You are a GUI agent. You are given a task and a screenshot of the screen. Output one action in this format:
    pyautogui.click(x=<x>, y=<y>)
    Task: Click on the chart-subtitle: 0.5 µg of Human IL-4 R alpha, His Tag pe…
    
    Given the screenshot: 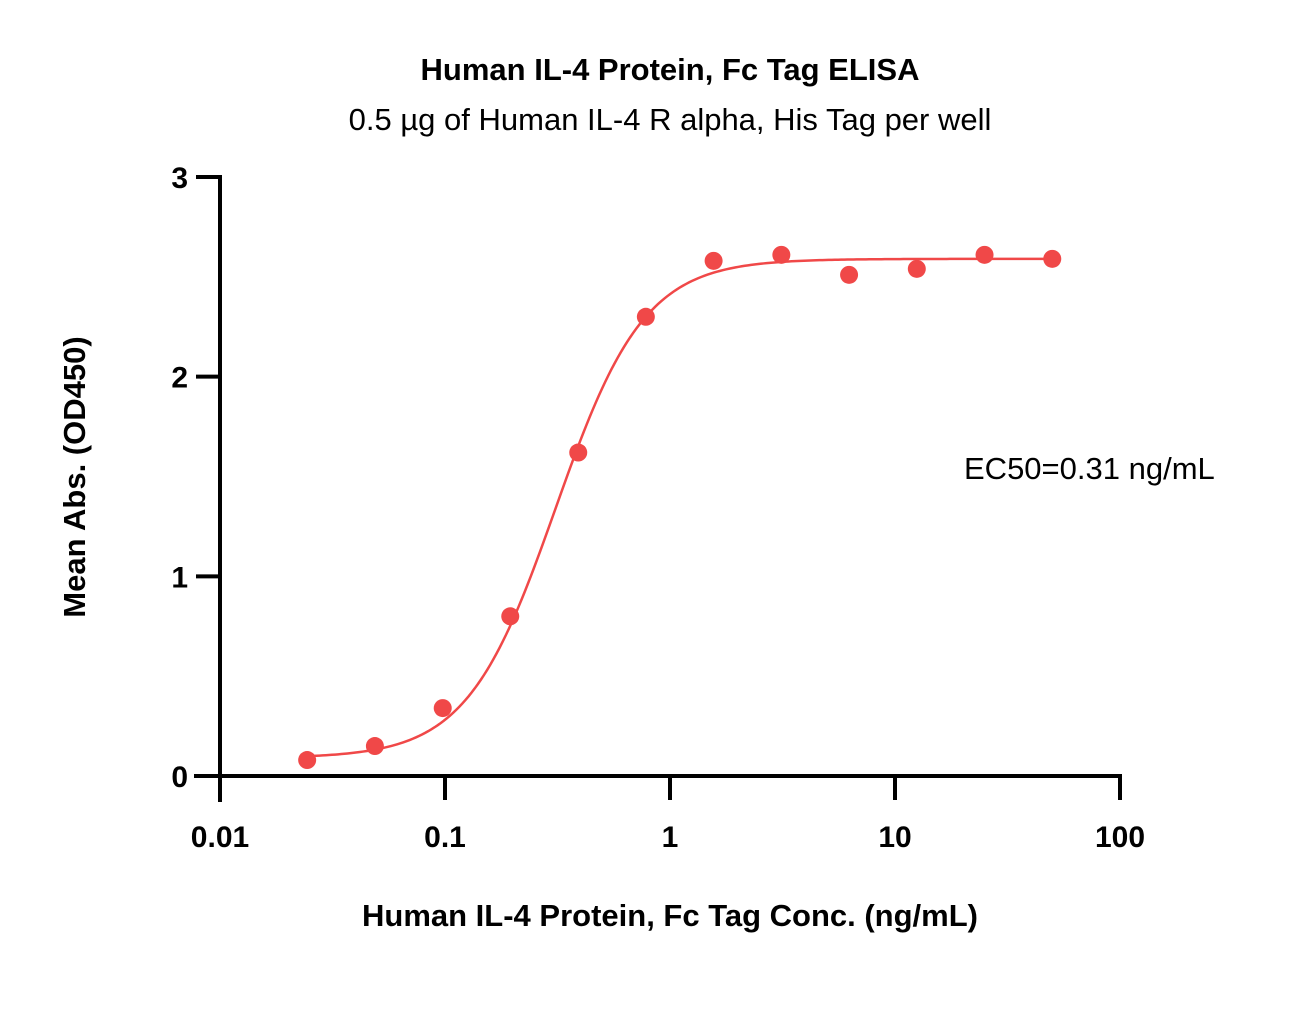 What is the action you would take?
    pyautogui.click(x=670, y=119)
    